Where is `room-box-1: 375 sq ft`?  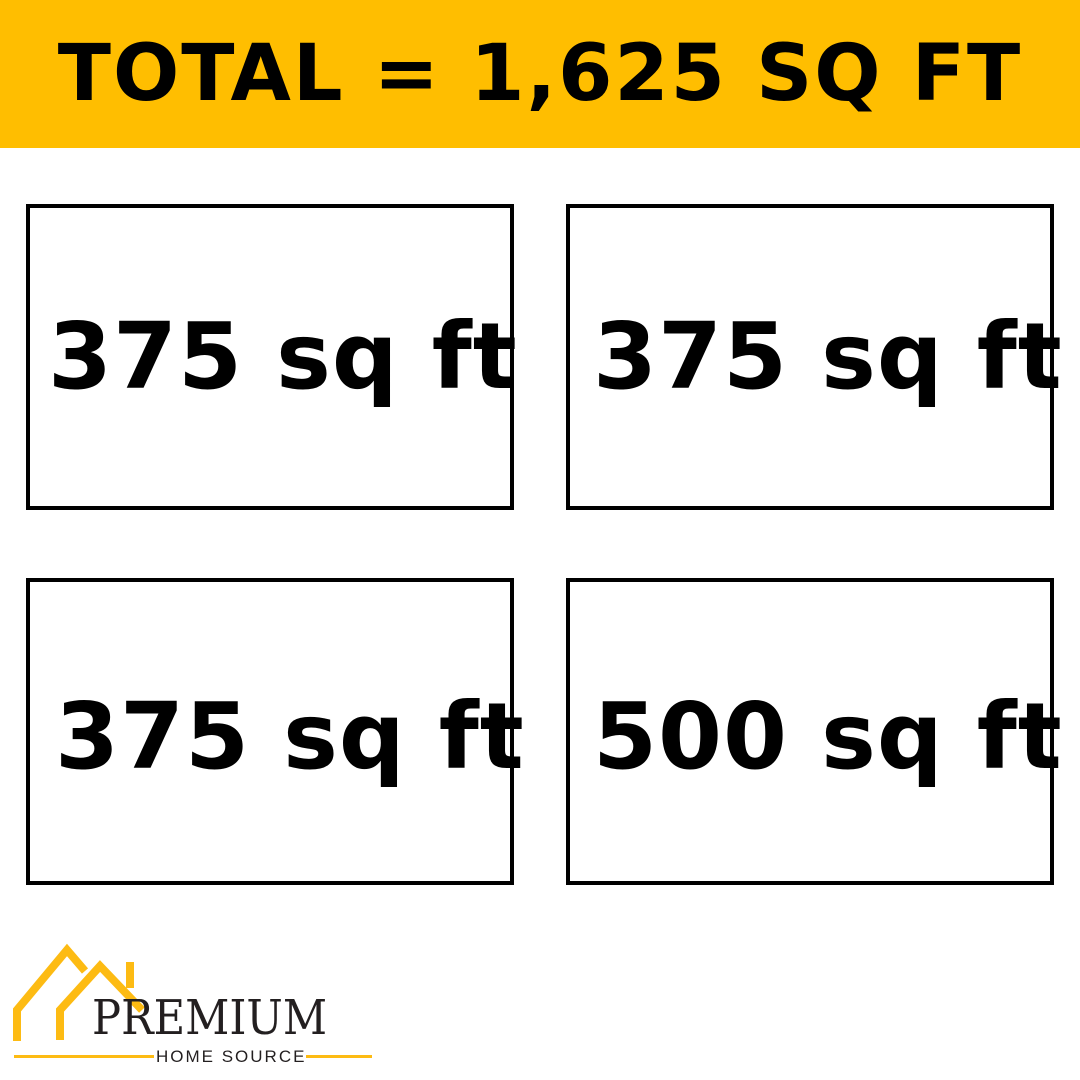 room-box-1: 375 sq ft is located at coordinates (271, 357).